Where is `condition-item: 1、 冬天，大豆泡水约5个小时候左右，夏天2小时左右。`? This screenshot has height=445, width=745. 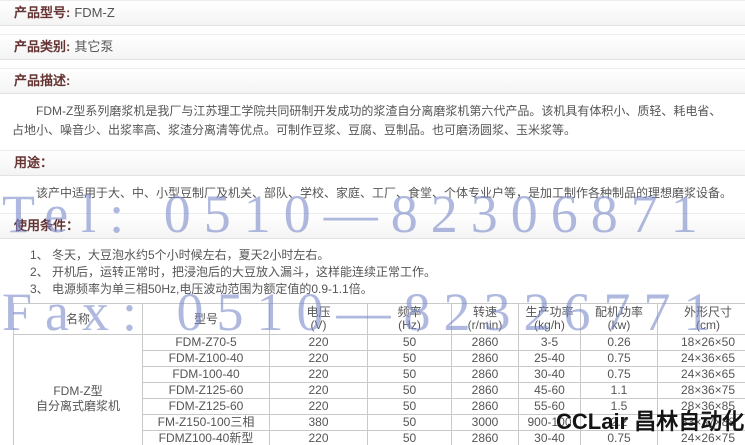
condition-item: 1、 冬天，大豆泡水约5个小时候左右，夏天2小时左右。 is located at coordinates (180, 255).